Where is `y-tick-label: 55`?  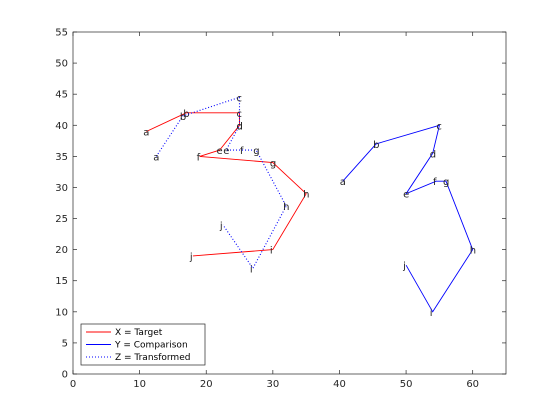
y-tick-label: 55 is located at coordinates (61, 33).